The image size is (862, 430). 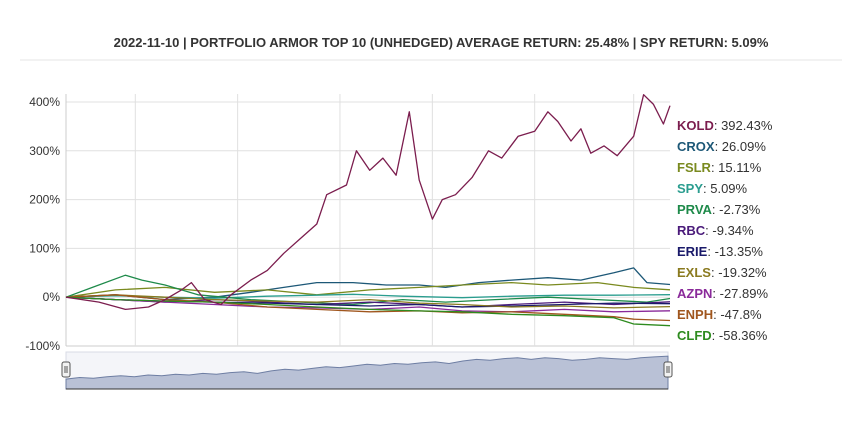 What do you see at coordinates (743, 125) in the screenshot?
I see `legend-series-value: : 392.43%` at bounding box center [743, 125].